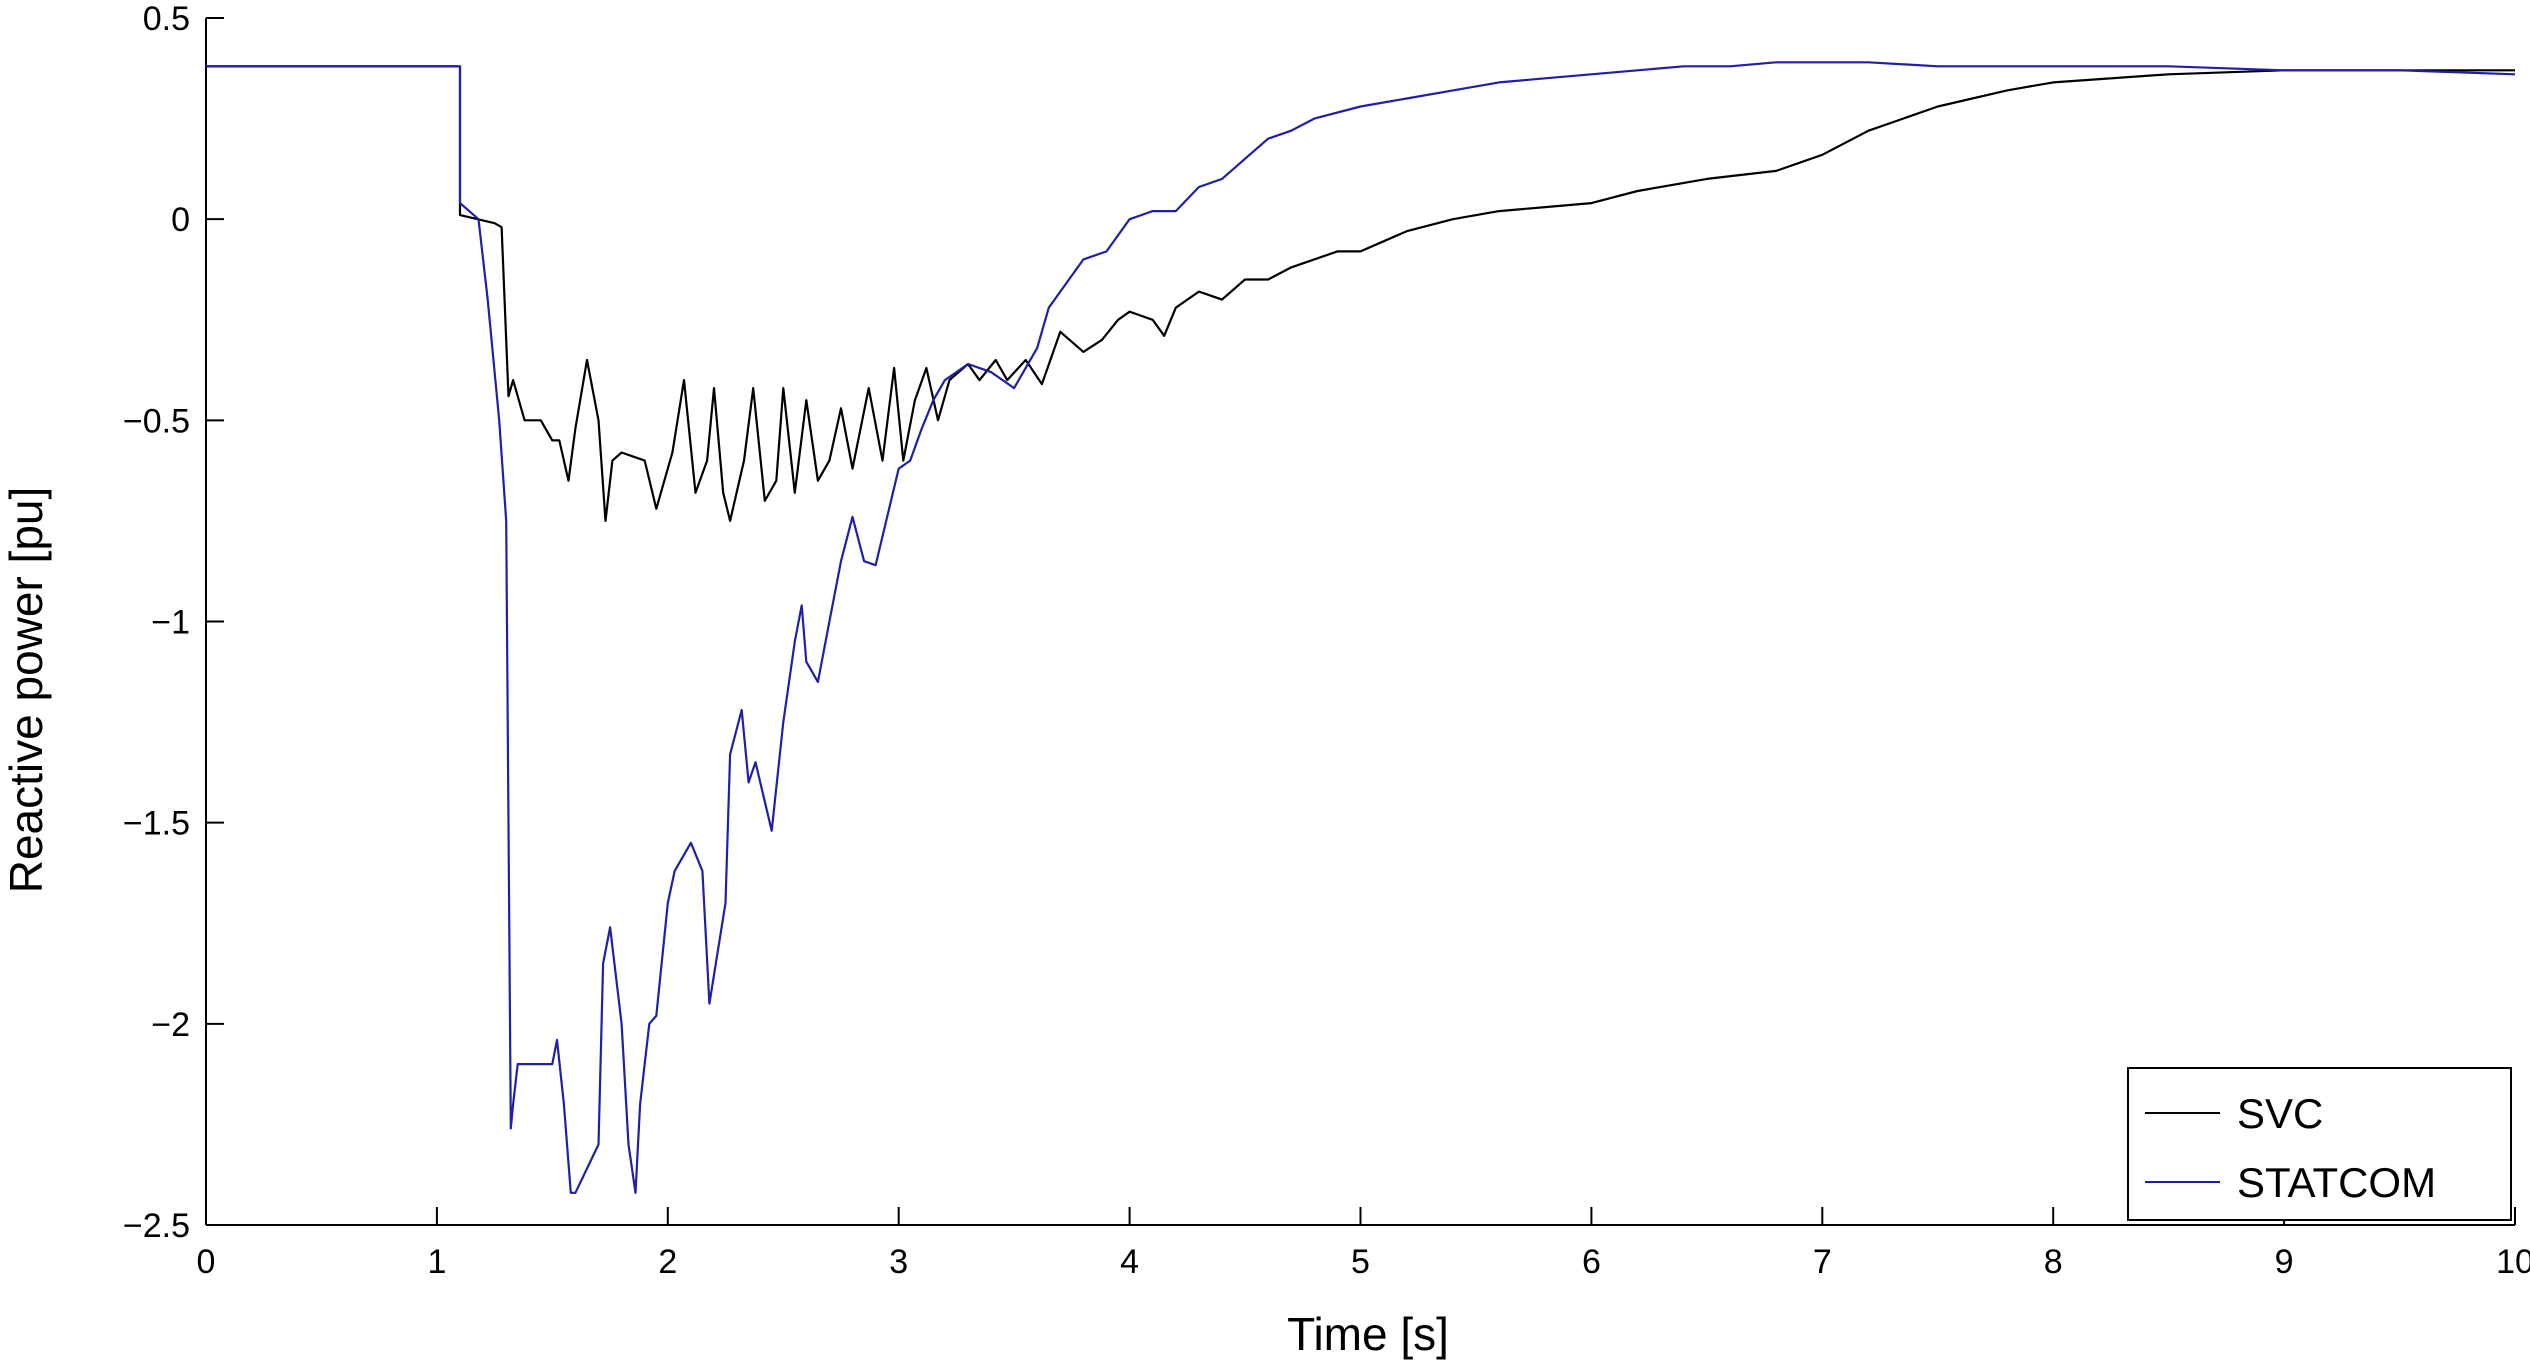 The image size is (2530, 1364). What do you see at coordinates (898, 1262) in the screenshot?
I see `x-tick-label: 3` at bounding box center [898, 1262].